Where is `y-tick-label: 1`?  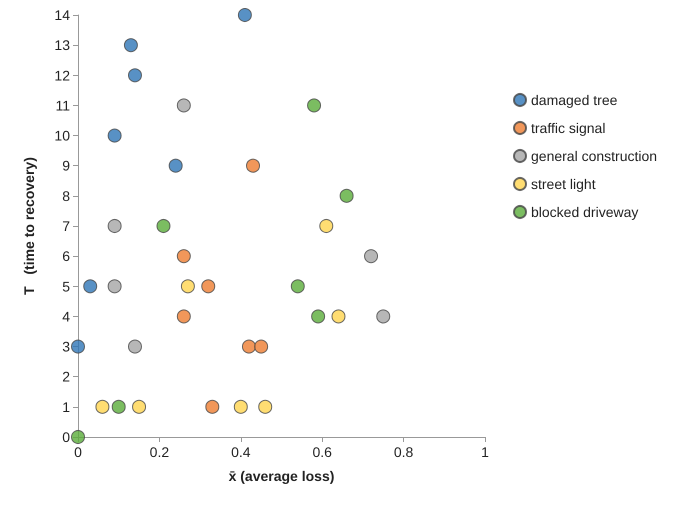 y-tick-label: 1 is located at coordinates (66, 406).